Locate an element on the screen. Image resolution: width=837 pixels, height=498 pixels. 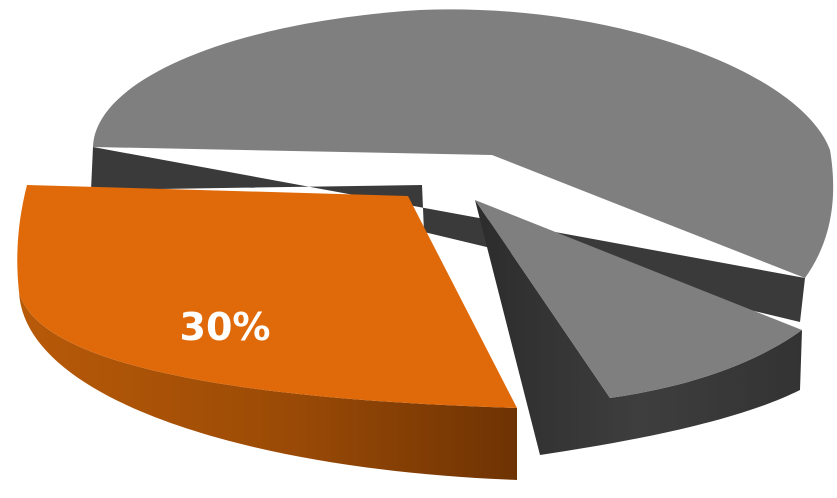
pie-slice-orange-label: 30% is located at coordinates (225, 327).